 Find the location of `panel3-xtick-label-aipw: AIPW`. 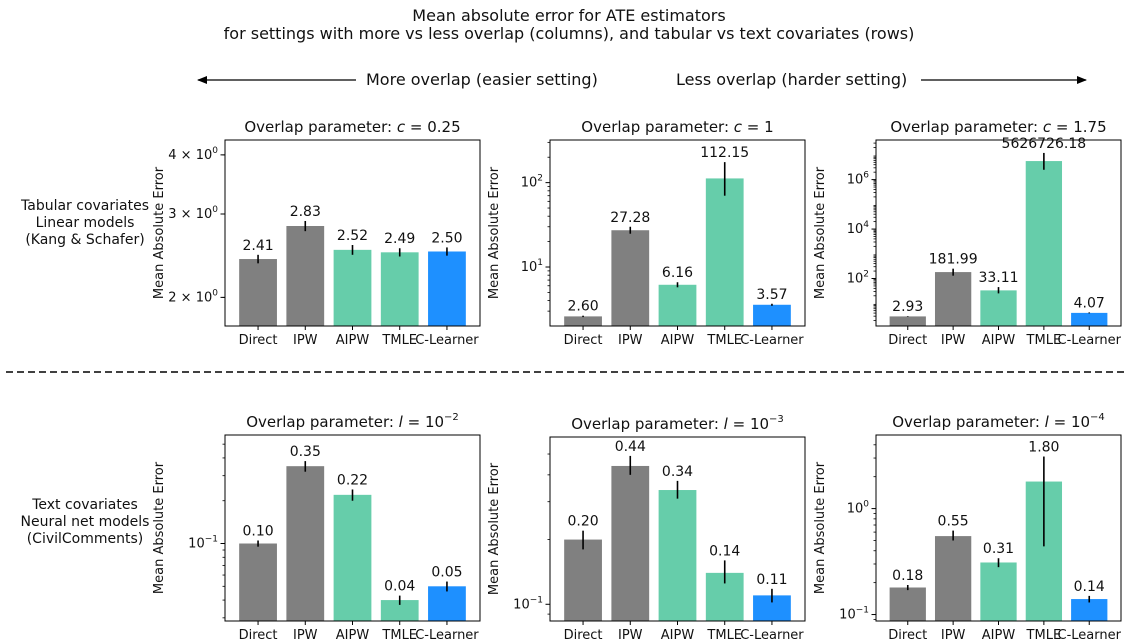

panel3-xtick-label-aipw: AIPW is located at coordinates (999, 340).